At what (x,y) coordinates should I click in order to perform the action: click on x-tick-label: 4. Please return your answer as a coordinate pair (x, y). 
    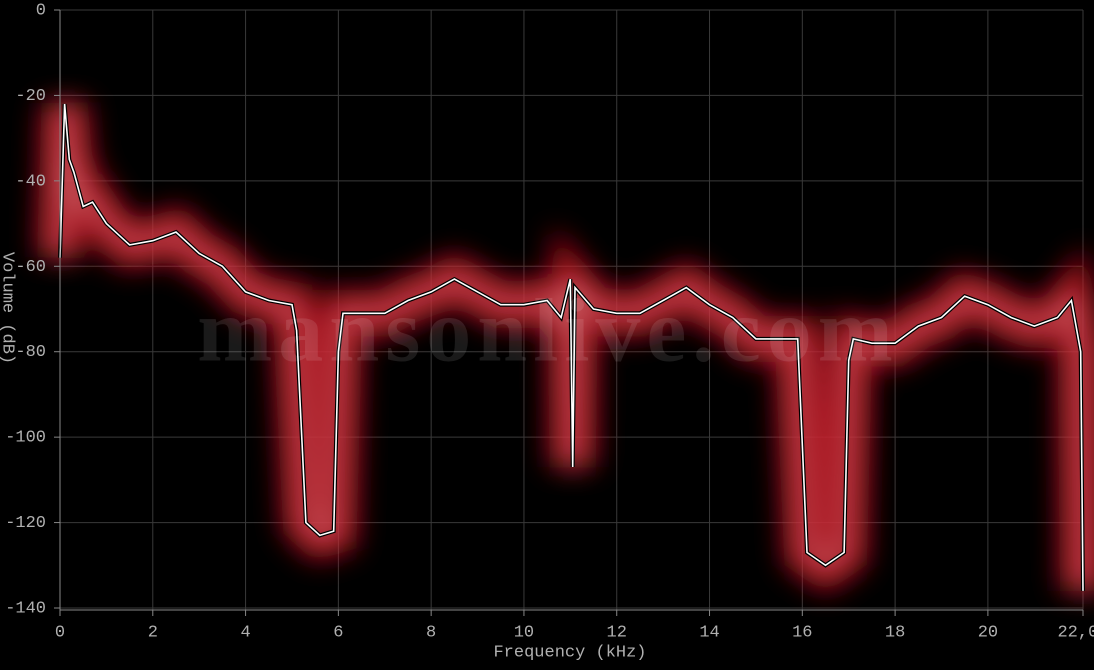
    Looking at the image, I should click on (245, 632).